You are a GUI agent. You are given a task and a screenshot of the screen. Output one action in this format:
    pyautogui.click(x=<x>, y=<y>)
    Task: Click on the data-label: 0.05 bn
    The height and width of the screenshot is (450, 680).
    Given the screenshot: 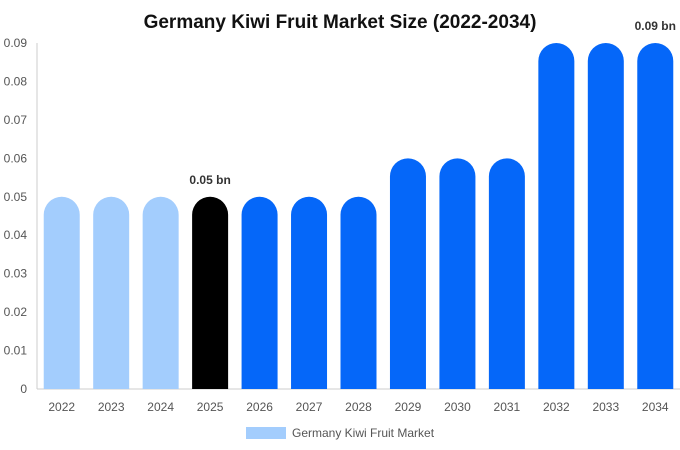 What is the action you would take?
    pyautogui.click(x=209, y=180)
    